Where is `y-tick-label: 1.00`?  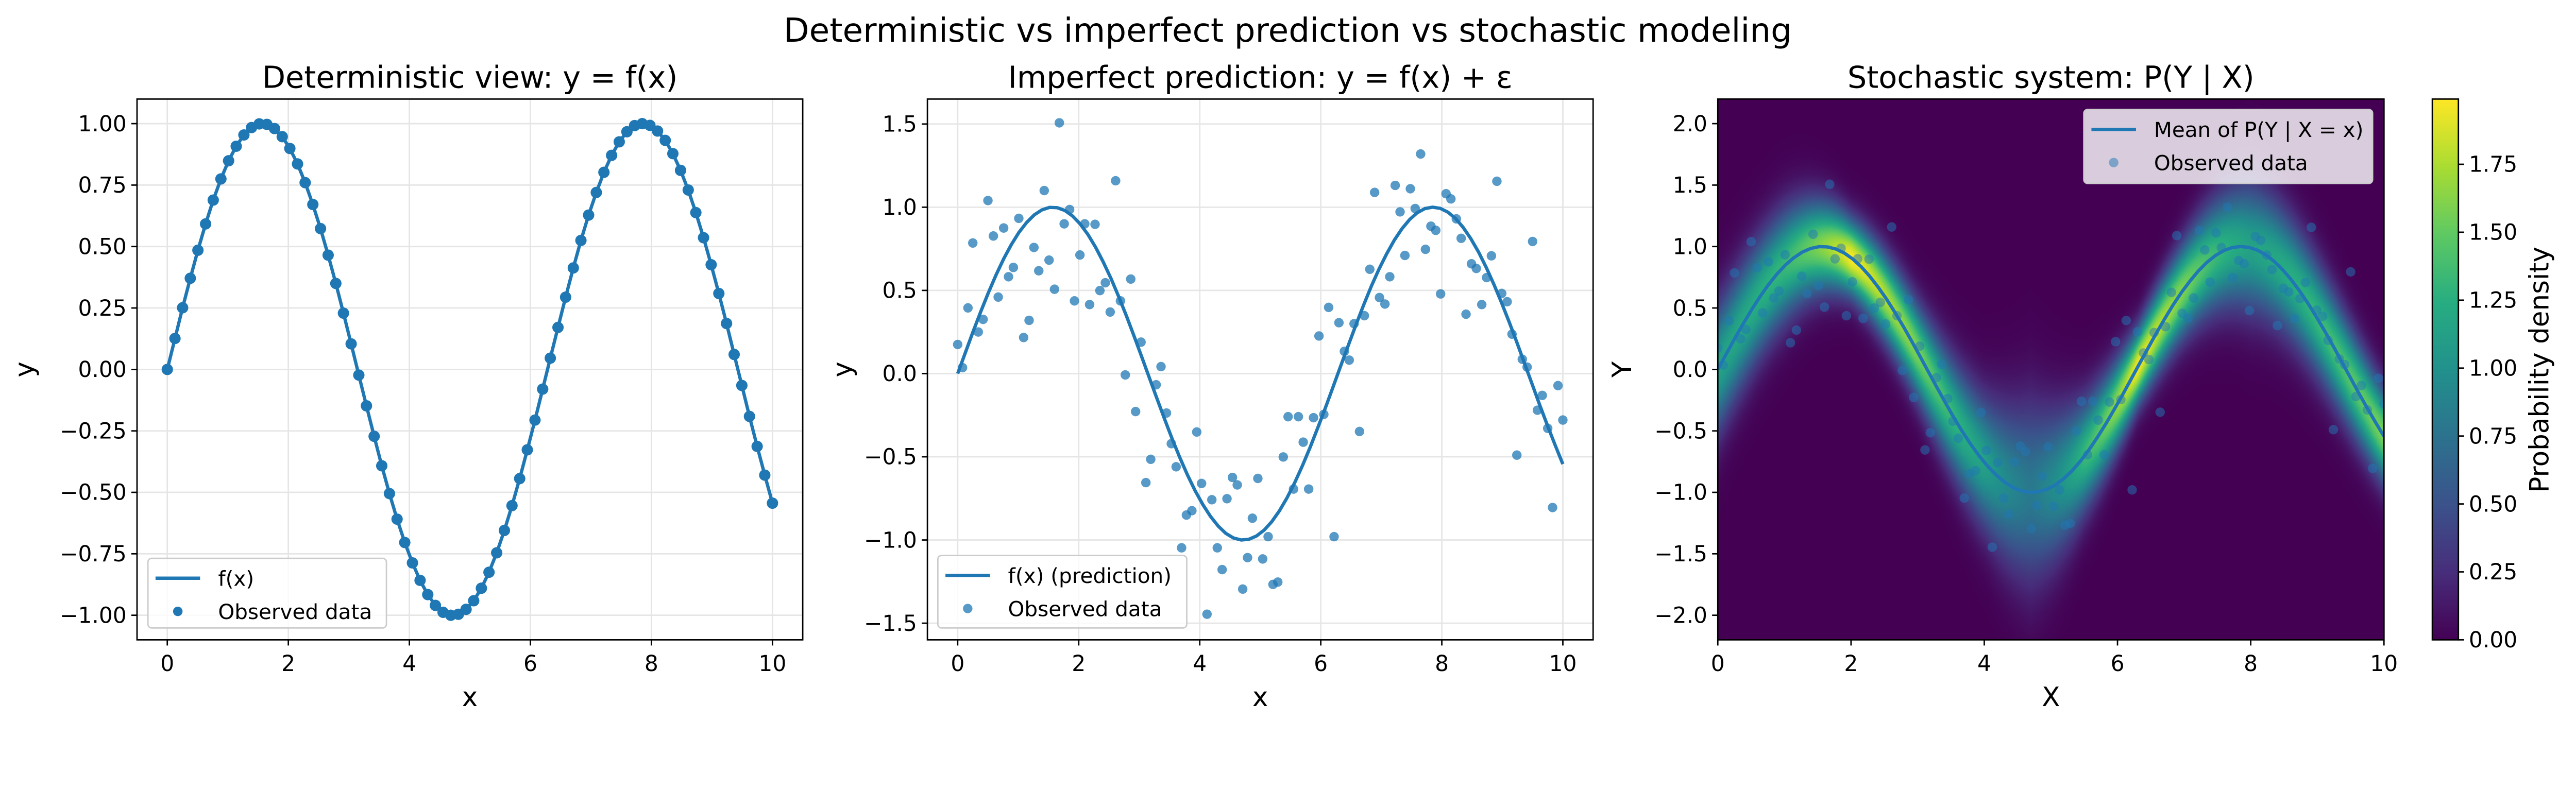
y-tick-label: 1.00 is located at coordinates (102, 123).